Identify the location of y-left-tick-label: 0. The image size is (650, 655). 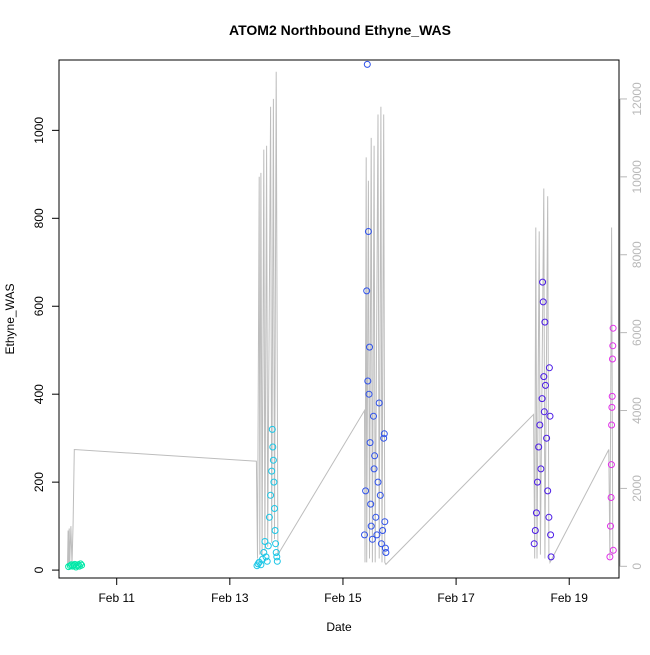
(39, 569).